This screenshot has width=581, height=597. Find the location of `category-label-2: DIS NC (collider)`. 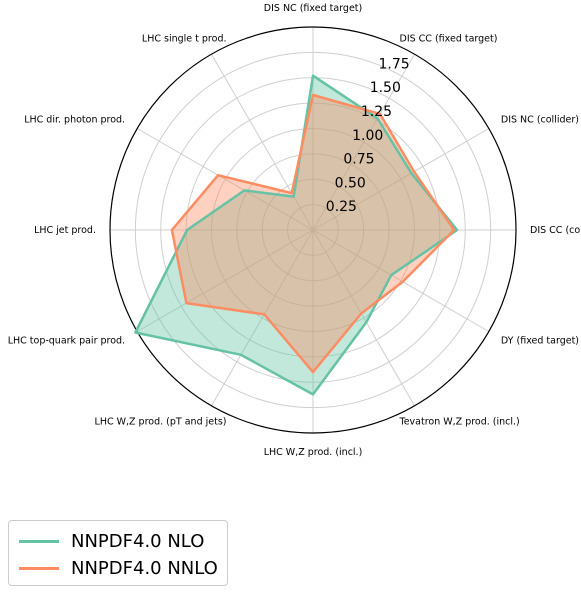

category-label-2: DIS NC (collider) is located at coordinates (540, 120).